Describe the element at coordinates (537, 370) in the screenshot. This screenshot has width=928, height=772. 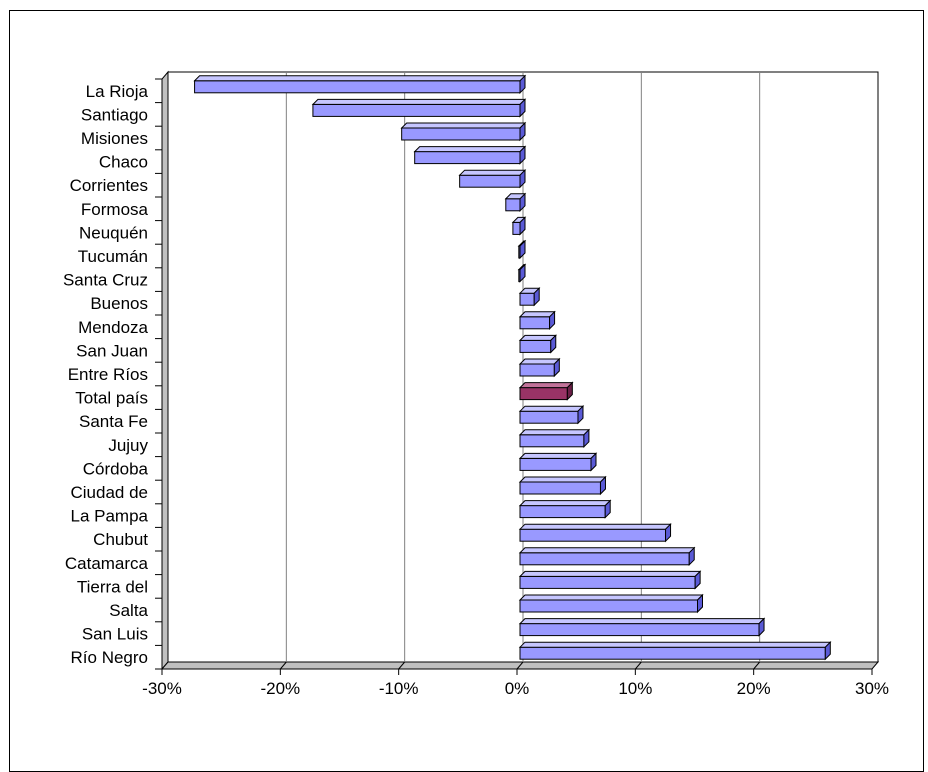
I see `bar-Entre Ríos` at that location.